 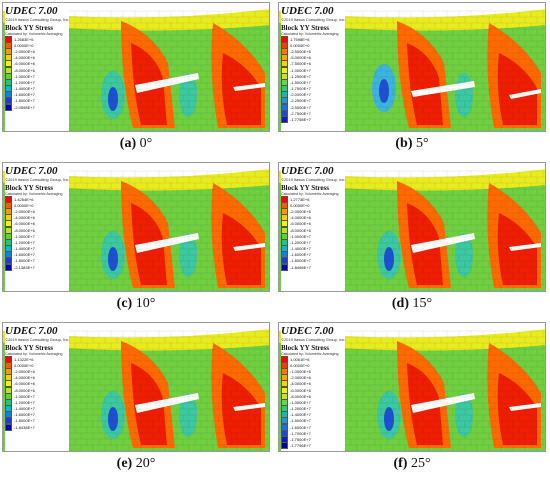 I want to click on legend-value: -1.7758E+7, so click(x=300, y=120).